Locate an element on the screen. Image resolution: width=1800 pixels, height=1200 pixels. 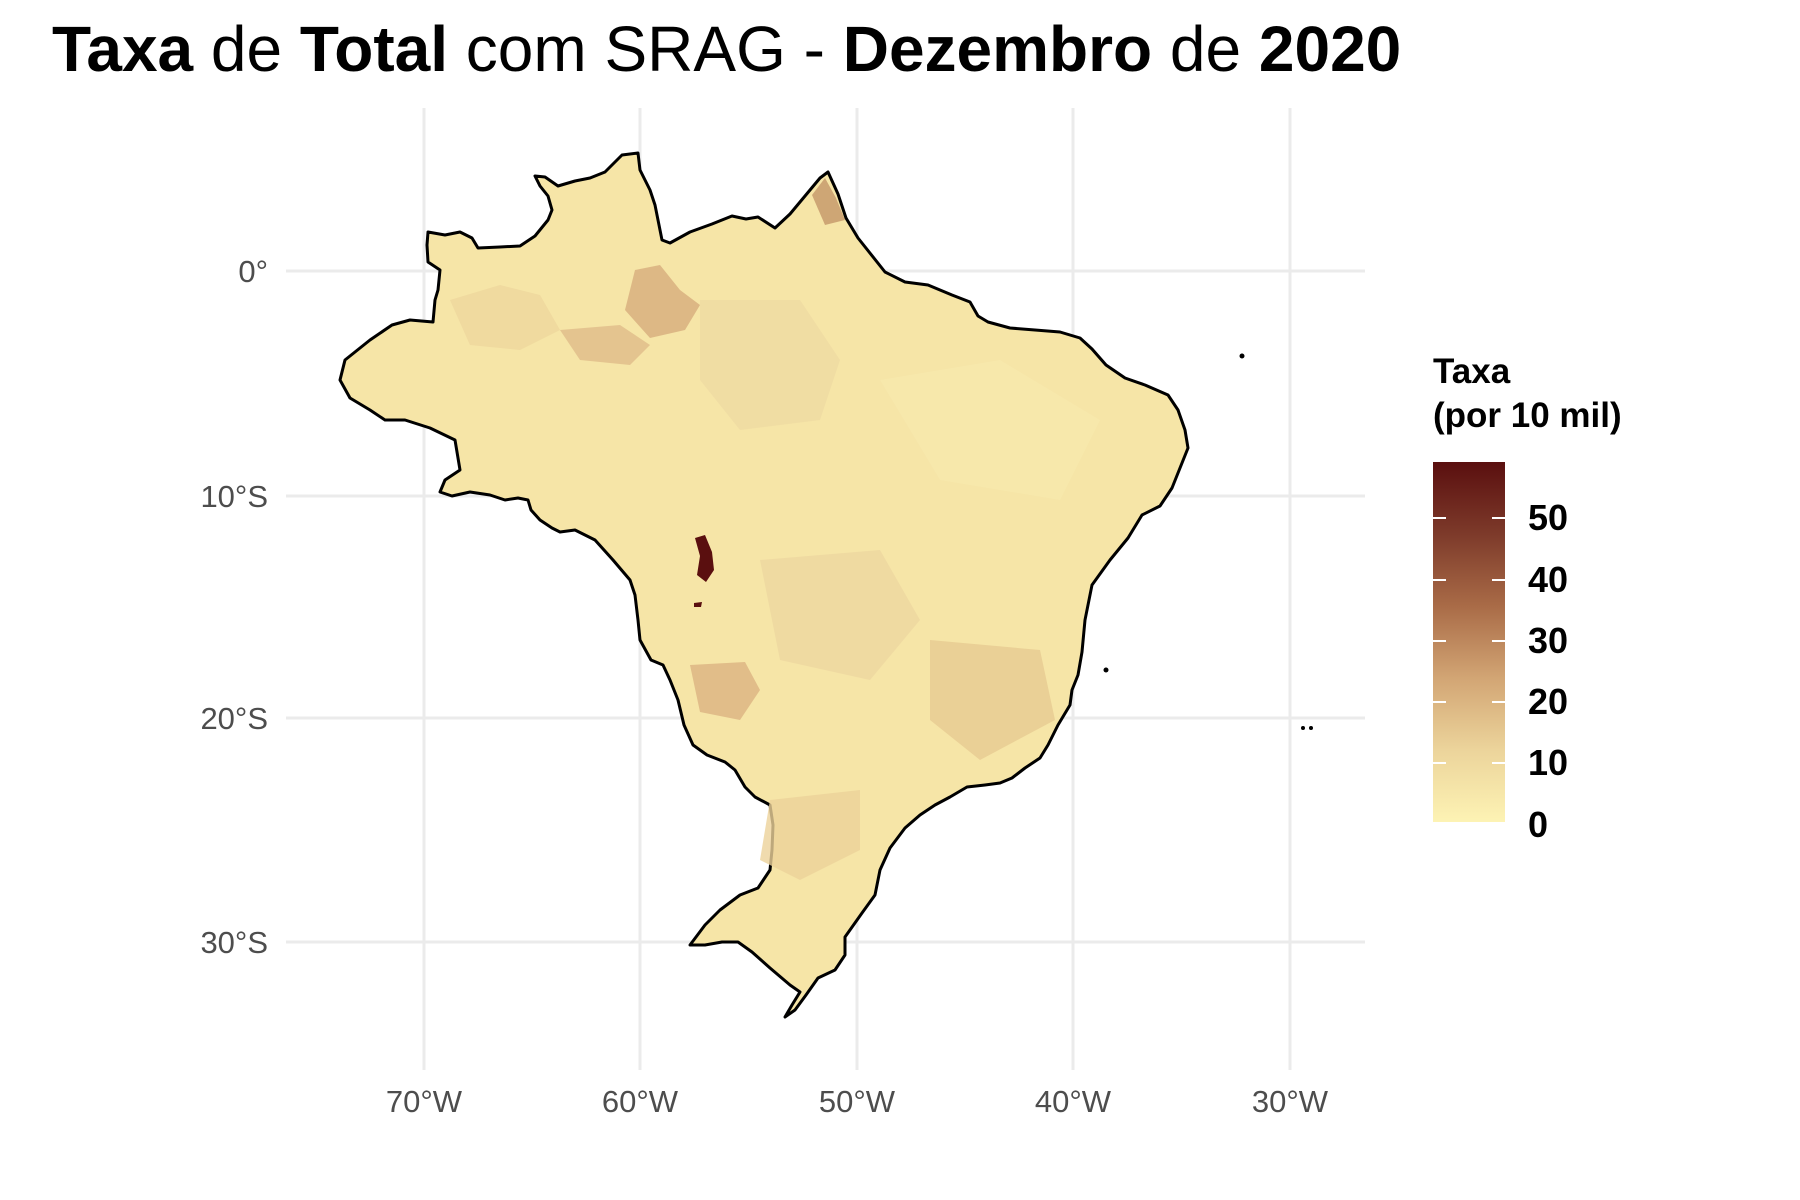
legend-colorbar is located at coordinates (1469, 642).